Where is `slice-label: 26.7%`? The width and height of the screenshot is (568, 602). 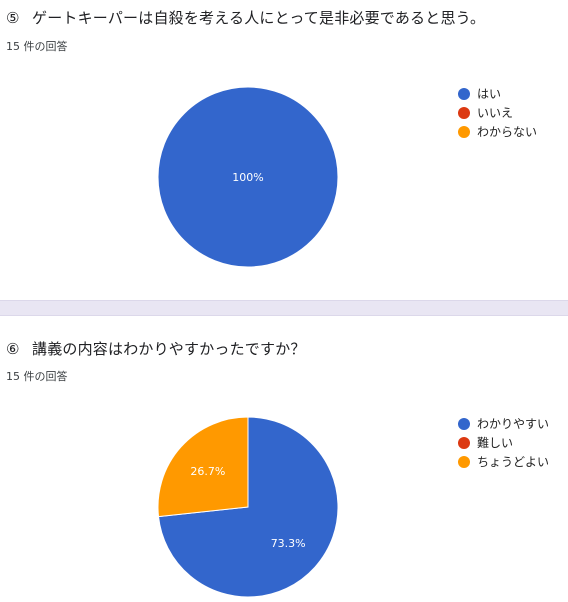 slice-label: 26.7% is located at coordinates (207, 471).